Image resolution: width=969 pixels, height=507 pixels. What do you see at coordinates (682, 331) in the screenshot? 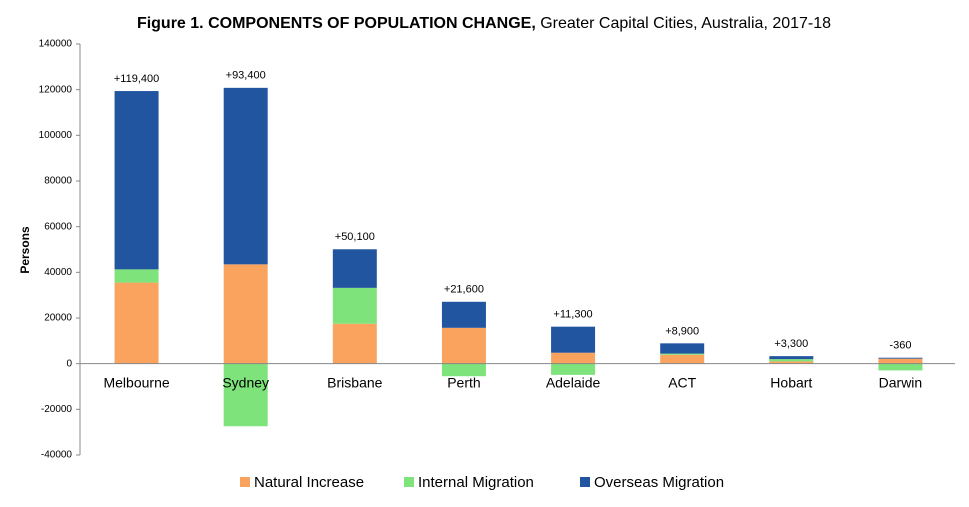
I see `total-label: +8,900` at bounding box center [682, 331].